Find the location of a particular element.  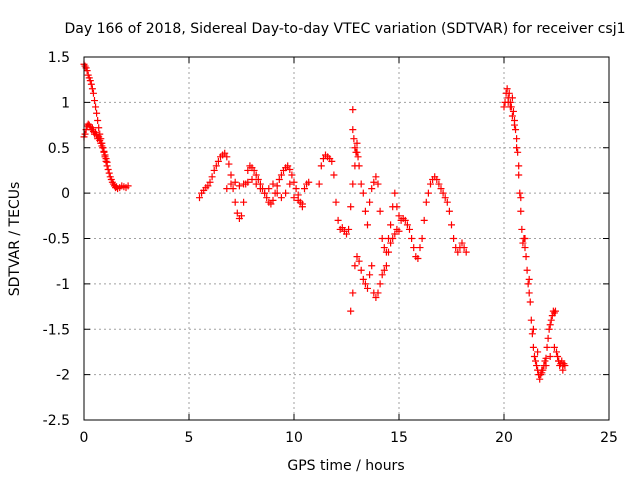

y-tick-label: 0 is located at coordinates (65, 194).